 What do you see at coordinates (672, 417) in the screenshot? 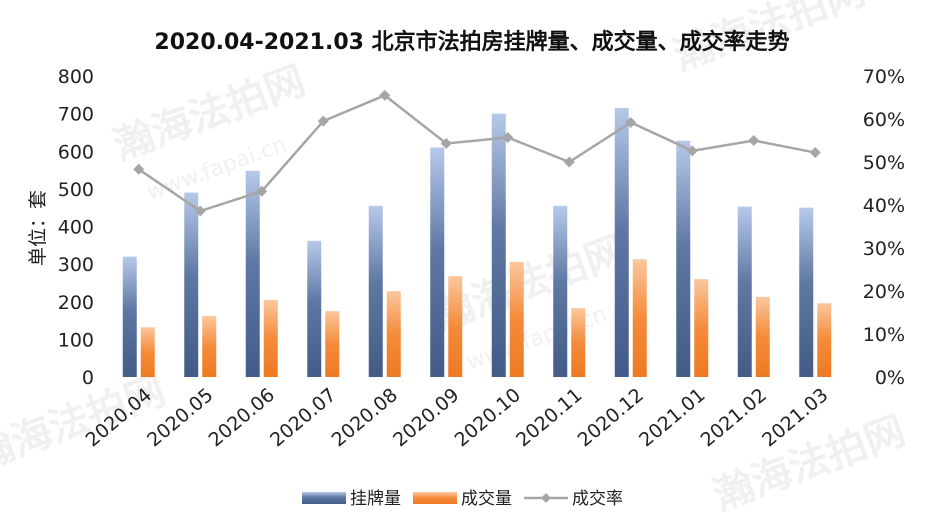
I see `x-tick-label: 2021.01` at bounding box center [672, 417].